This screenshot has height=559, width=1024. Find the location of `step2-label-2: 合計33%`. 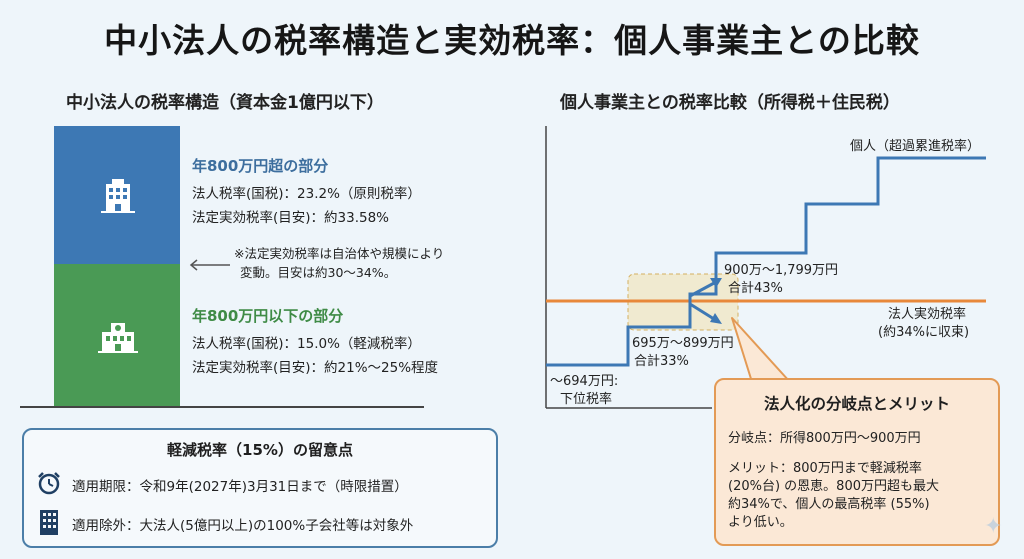

step2-label-2: 合計33% is located at coordinates (661, 361).